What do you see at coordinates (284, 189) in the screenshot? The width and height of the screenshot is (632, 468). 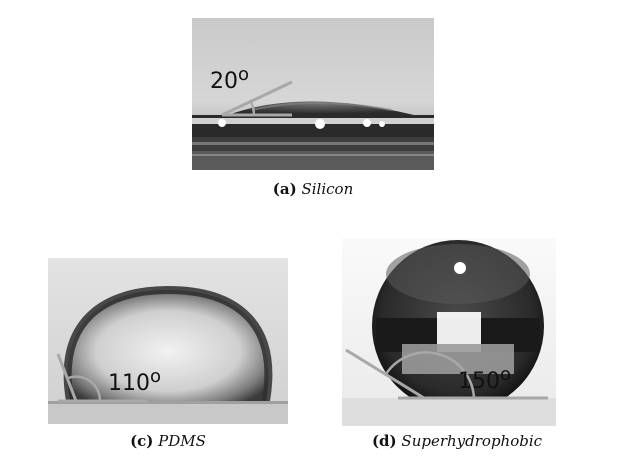 I see `caption-tag: (a)` at bounding box center [284, 189].